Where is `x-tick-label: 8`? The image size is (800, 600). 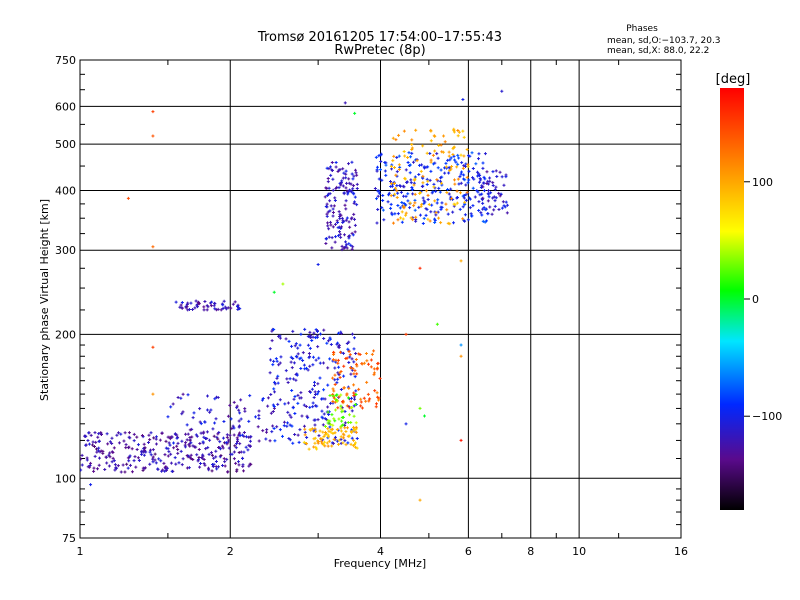
x-tick-label: 8 is located at coordinates (530, 551).